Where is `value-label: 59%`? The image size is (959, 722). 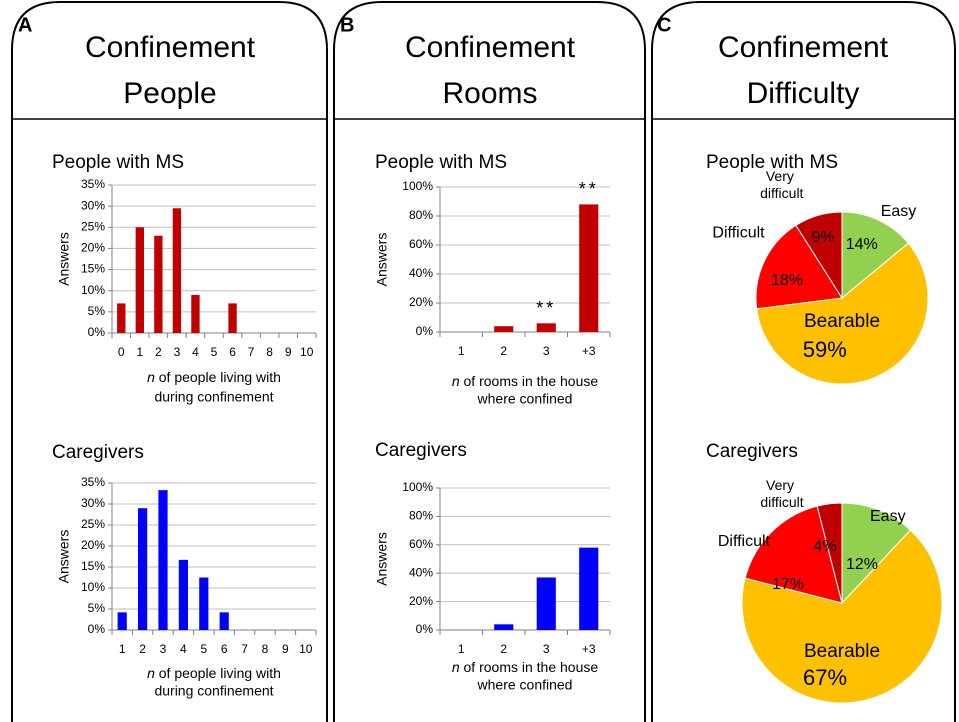 value-label: 59% is located at coordinates (825, 349).